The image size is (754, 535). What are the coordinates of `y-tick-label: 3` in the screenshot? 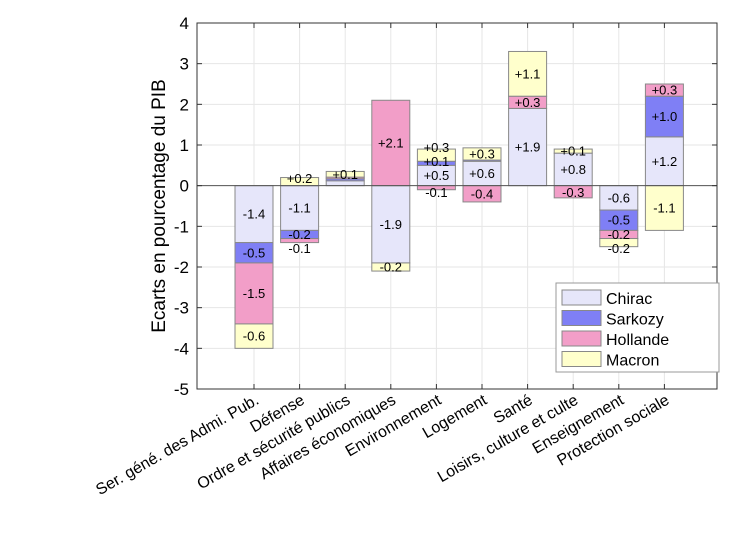 It's located at (184, 64).